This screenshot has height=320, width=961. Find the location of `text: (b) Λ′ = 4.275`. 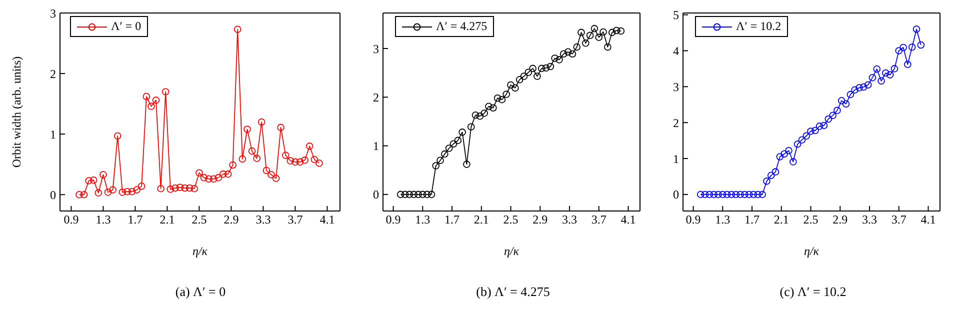

text: (b) Λ′ = 4.275 is located at coordinates (512, 292).